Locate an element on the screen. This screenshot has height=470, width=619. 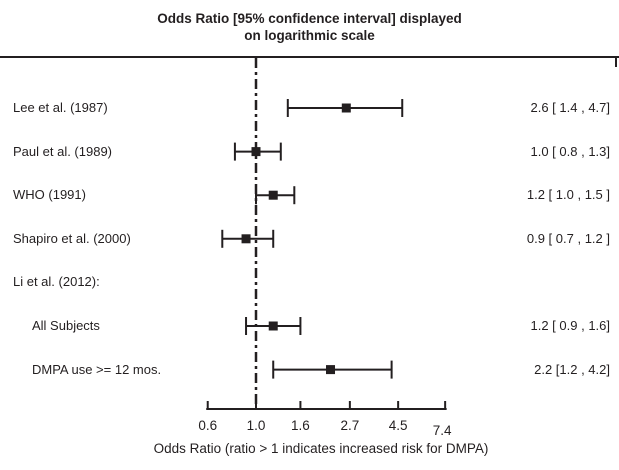
study-label: Shapiro et al. (2000) is located at coordinates (72, 238).